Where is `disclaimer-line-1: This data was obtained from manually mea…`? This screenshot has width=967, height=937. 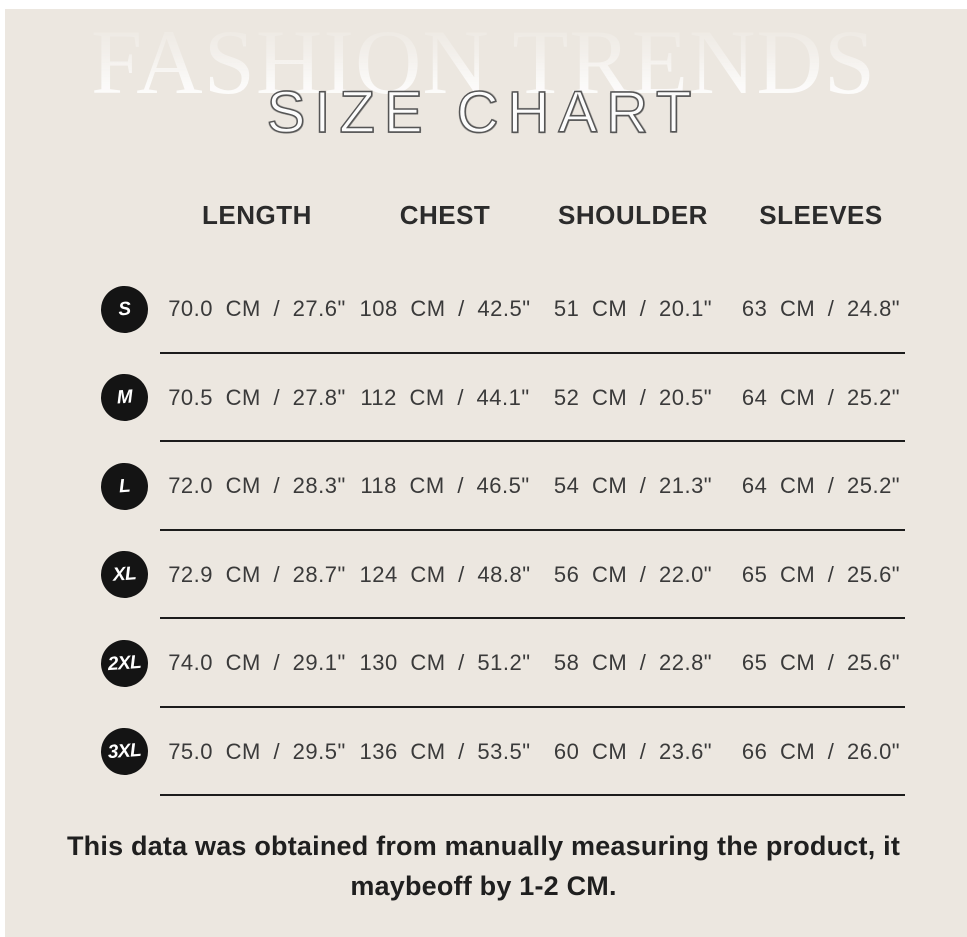
disclaimer-line-1: This data was obtained from manually mea… is located at coordinates (483, 846).